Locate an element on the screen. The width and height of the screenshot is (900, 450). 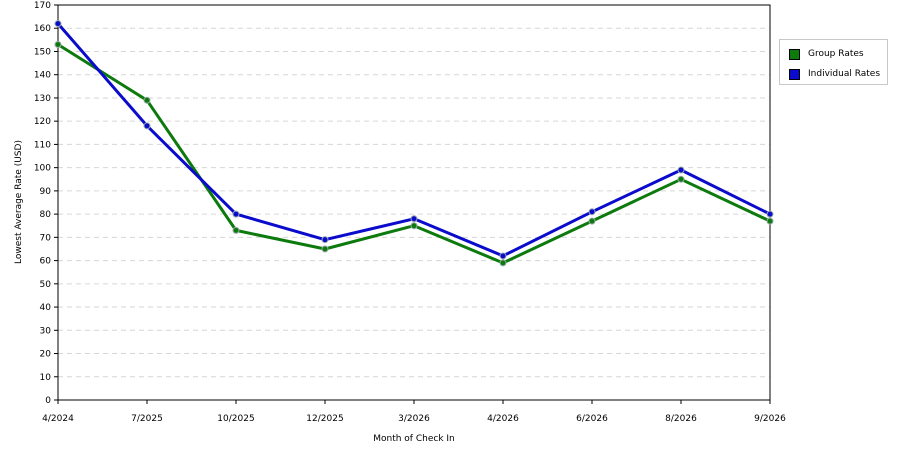
x-tick-label: 7/2025 is located at coordinates (147, 419).